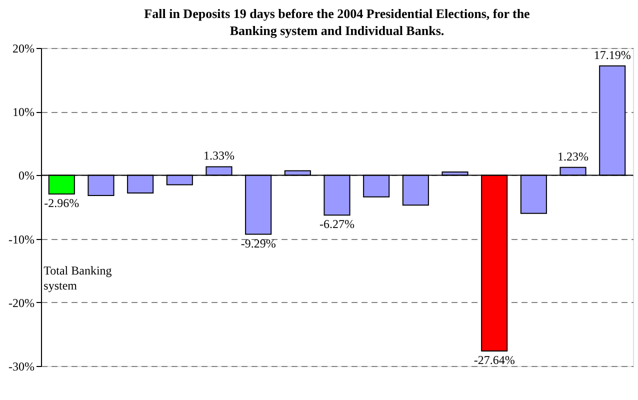 This screenshot has height=400, width=638. What do you see at coordinates (337, 224) in the screenshot?
I see `data-label: -6.27%` at bounding box center [337, 224].